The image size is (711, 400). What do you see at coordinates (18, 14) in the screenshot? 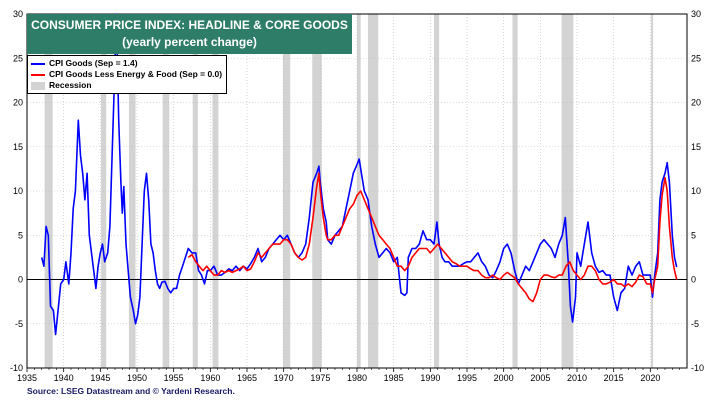
I see `y-tick-label-left-8: 30` at bounding box center [18, 14].